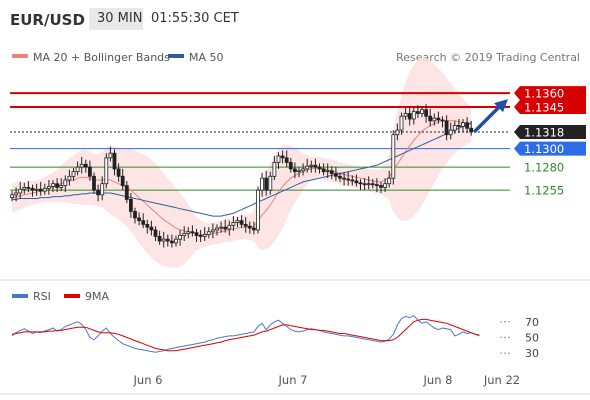 This screenshot has height=400, width=590. What do you see at coordinates (245, 335) in the screenshot?
I see `rsi-9ma-line` at bounding box center [245, 335].